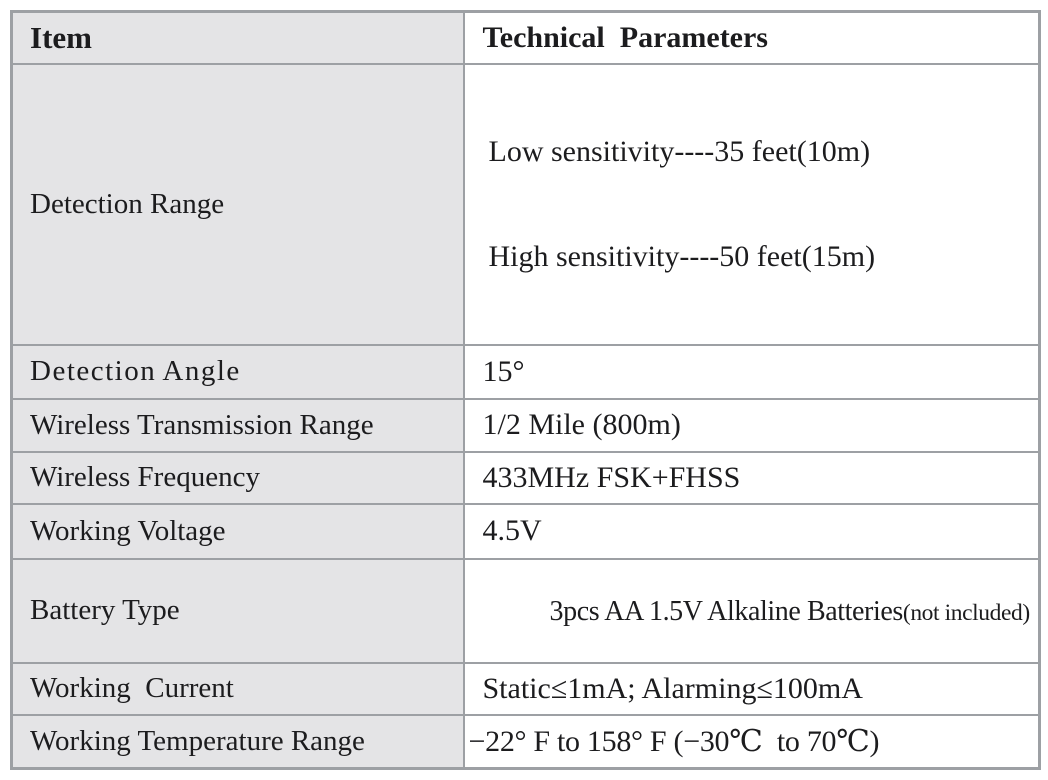  I want to click on item-label: Wireless Transmission Range, so click(237, 425).